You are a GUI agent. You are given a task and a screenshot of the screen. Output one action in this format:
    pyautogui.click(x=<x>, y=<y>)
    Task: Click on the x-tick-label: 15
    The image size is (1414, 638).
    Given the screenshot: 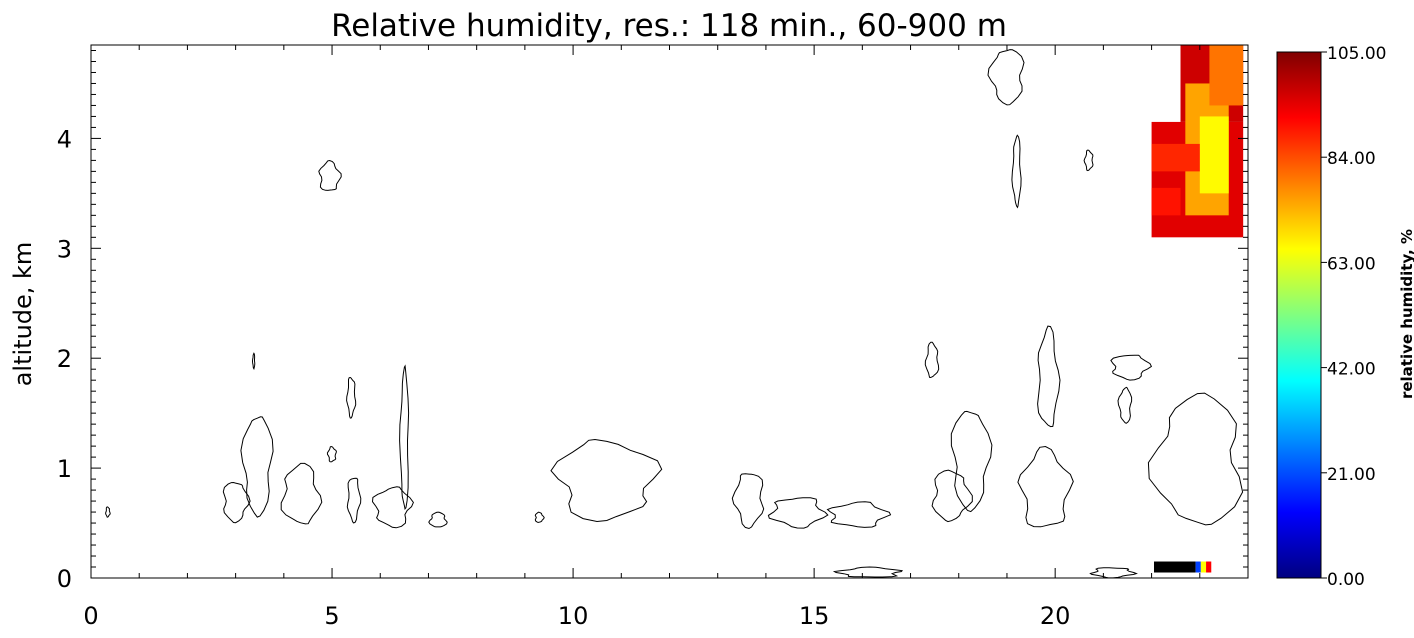 What is the action you would take?
    pyautogui.click(x=814, y=616)
    